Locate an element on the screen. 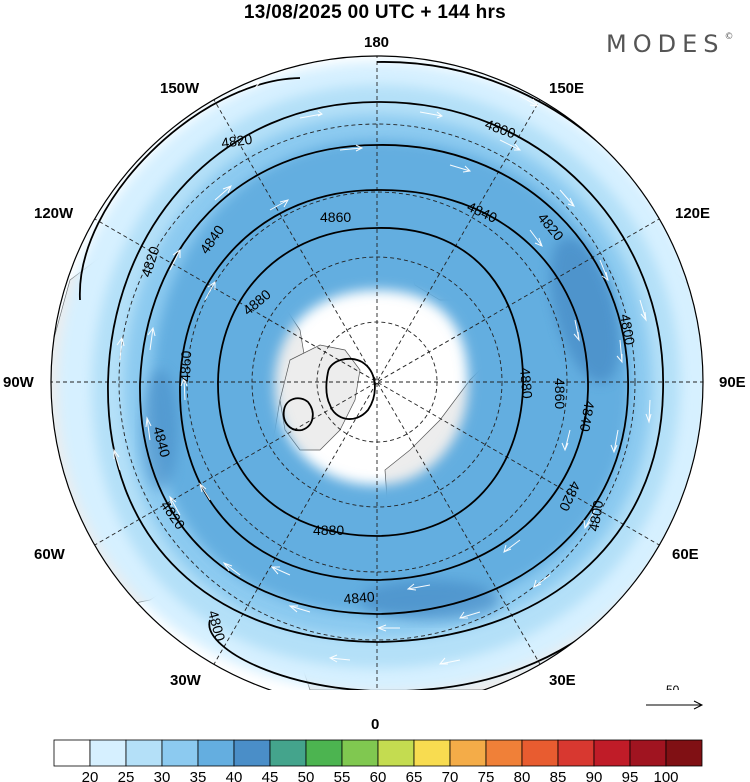  lon-label-0: 0 is located at coordinates (375, 724).